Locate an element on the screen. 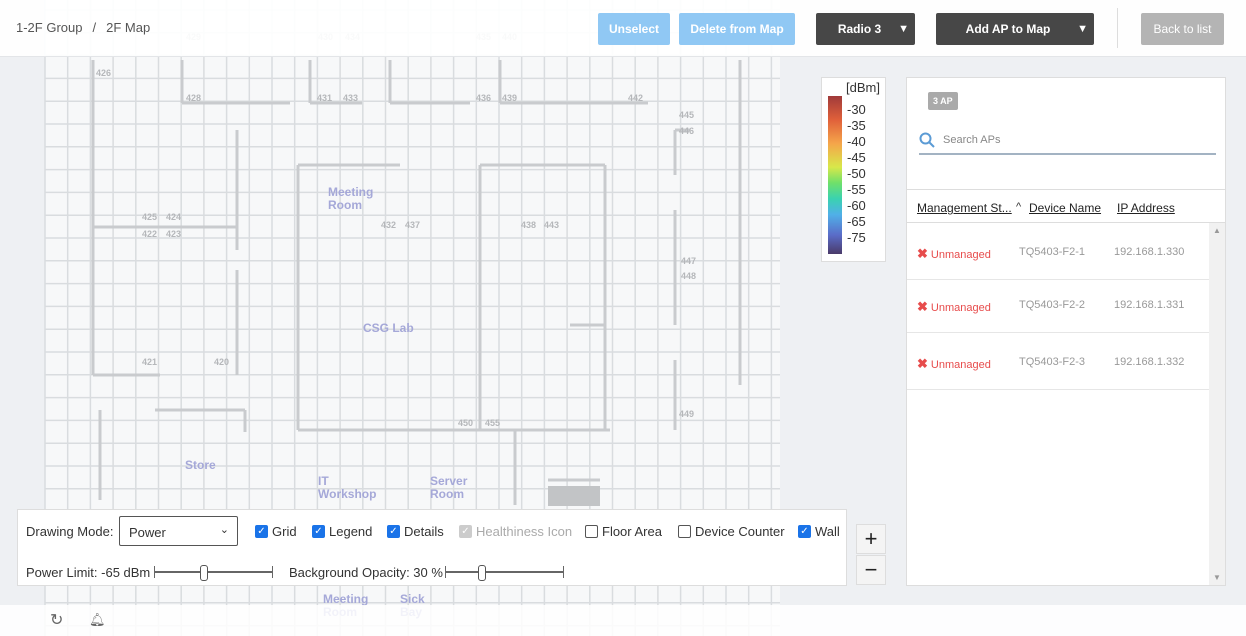 The height and width of the screenshot is (636, 1246). delete-from-map-button: Delete from Map is located at coordinates (737, 29).